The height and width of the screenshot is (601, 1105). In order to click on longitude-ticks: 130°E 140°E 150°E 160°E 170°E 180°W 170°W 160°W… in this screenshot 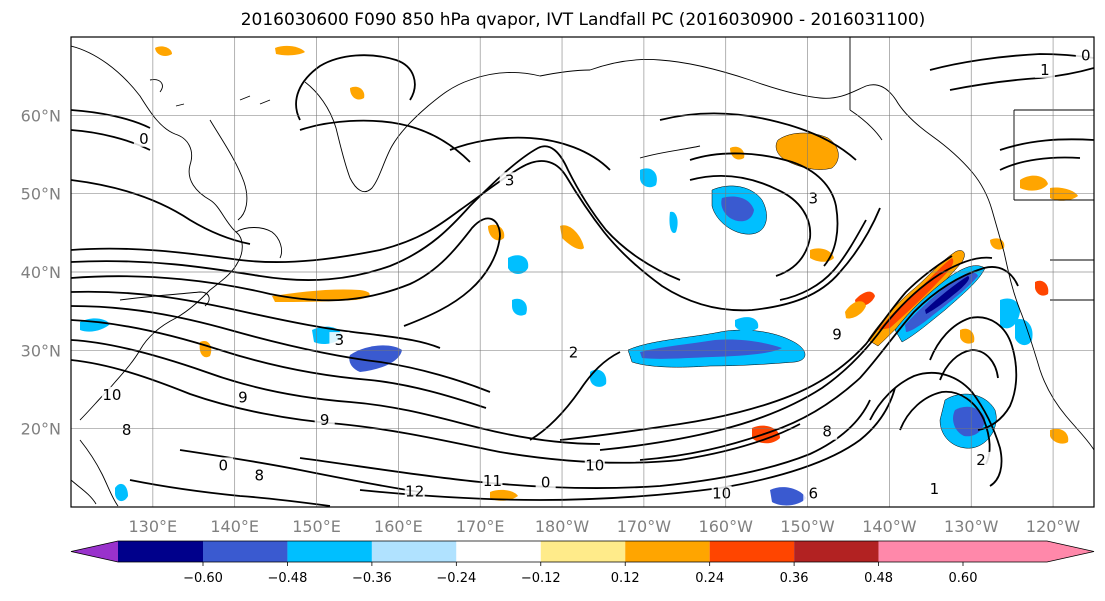, I will do `click(605, 526)`.